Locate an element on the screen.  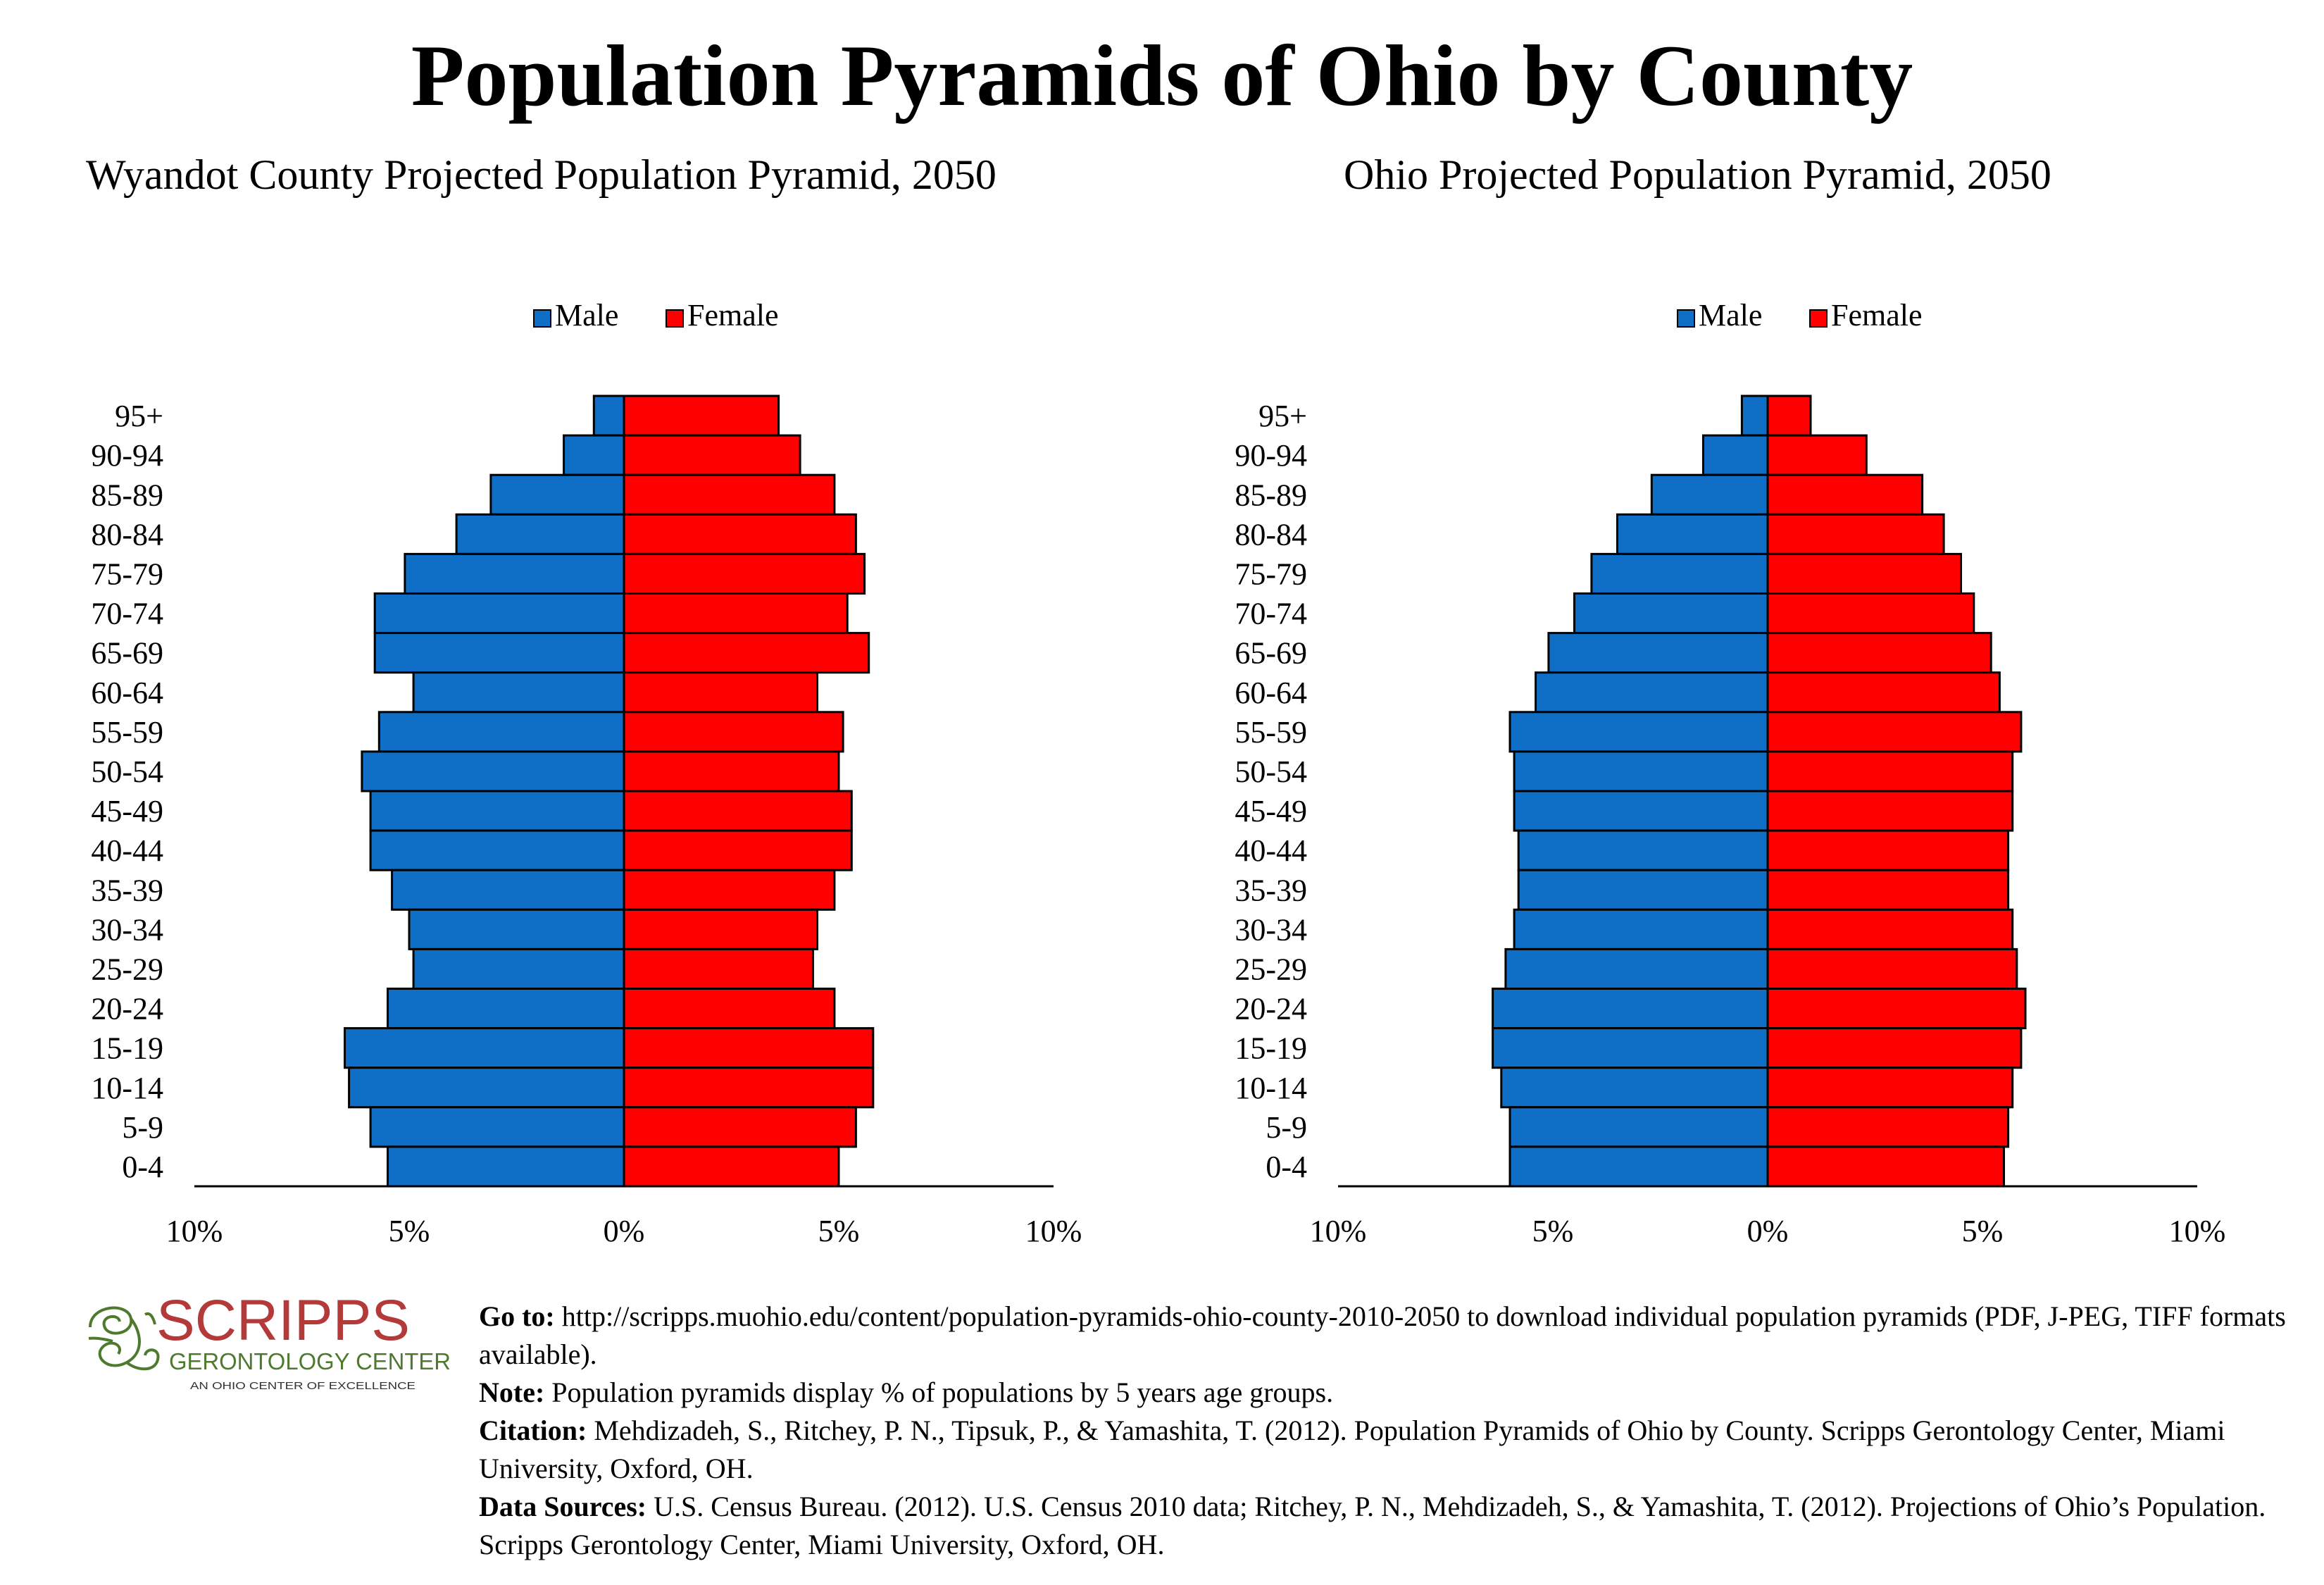
legend-male-swatch is located at coordinates (542, 318).